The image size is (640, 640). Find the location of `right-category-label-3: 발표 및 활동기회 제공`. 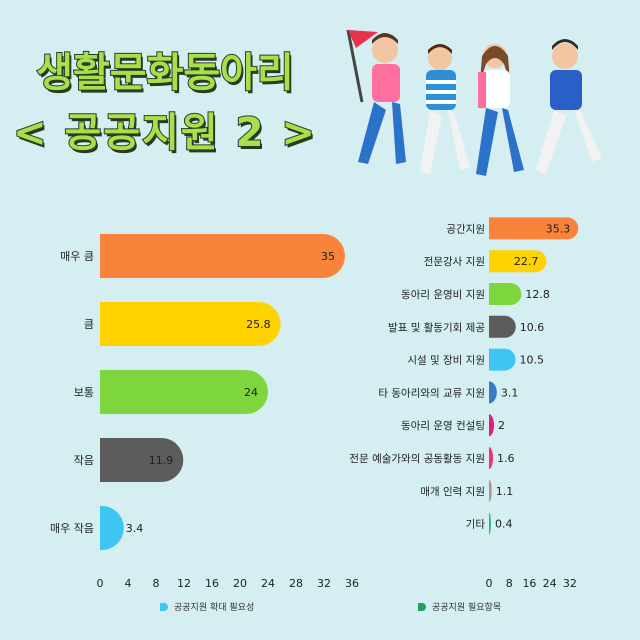

right-category-label-3: 발표 및 활동기회 제공 is located at coordinates (436, 327).